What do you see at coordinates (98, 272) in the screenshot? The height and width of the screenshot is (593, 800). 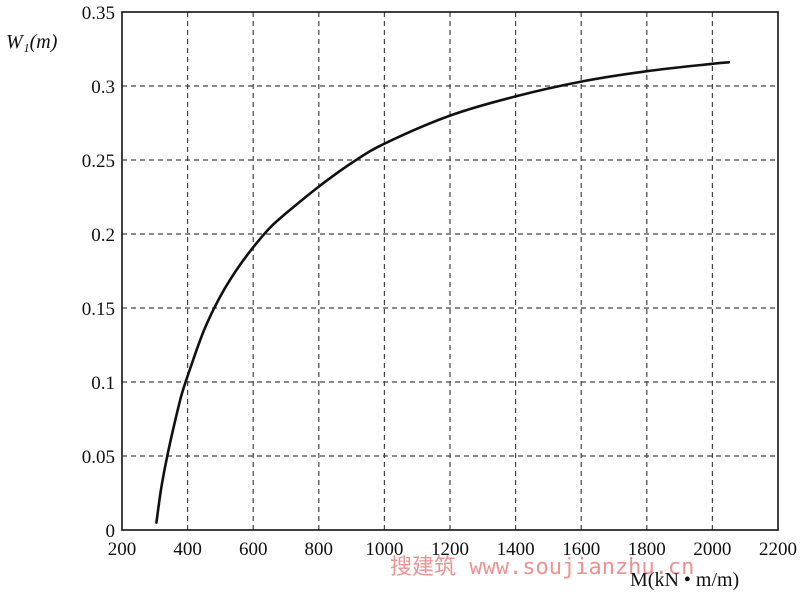 I see `y-axis-ticks: 0 0.05 0.1 0.15 0.2 0.25 0.3 0.35` at bounding box center [98, 272].